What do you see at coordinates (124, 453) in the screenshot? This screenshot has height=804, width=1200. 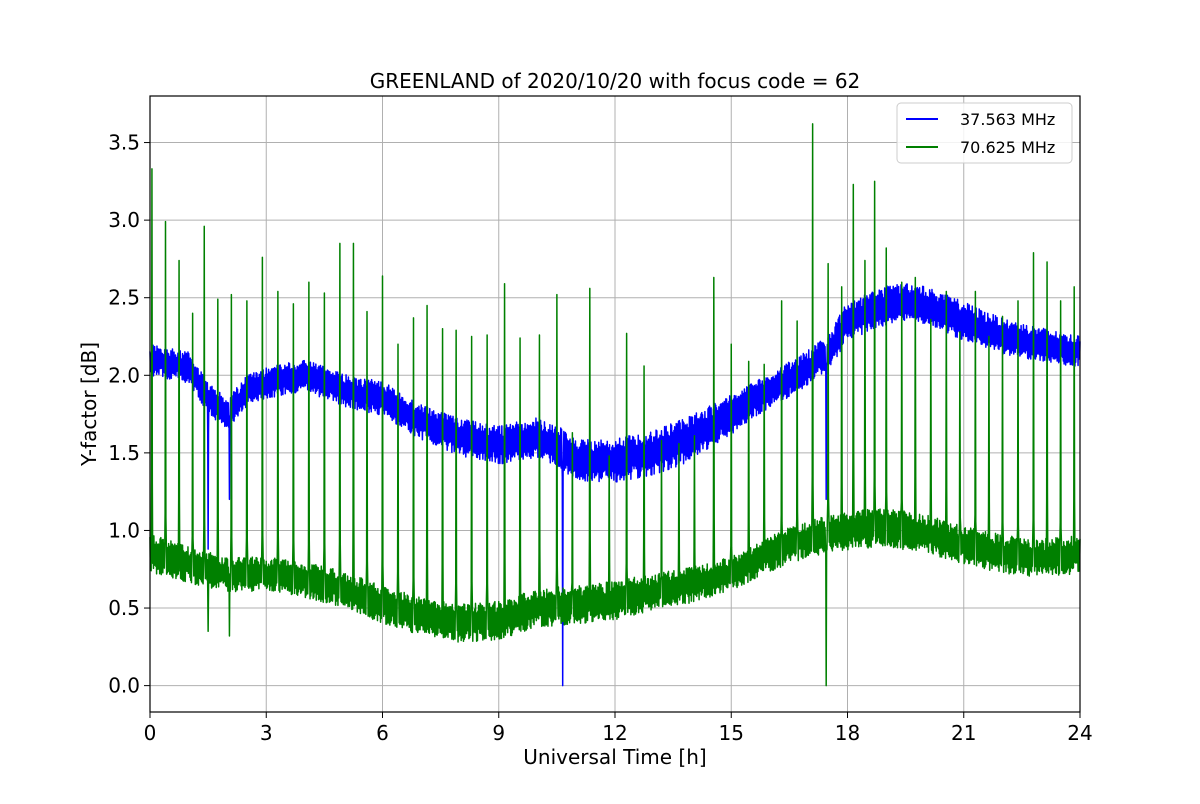 I see `y-tick-label: 1.5` at bounding box center [124, 453].